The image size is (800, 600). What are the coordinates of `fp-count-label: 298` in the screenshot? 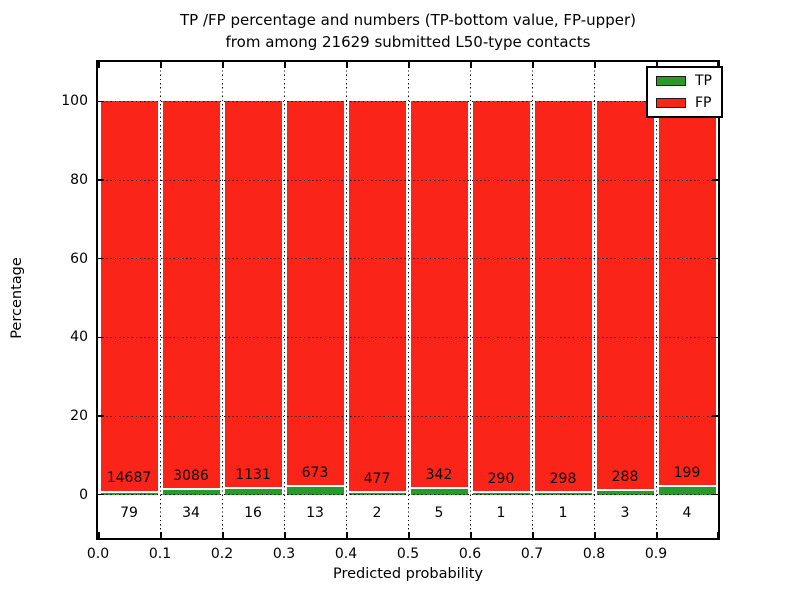 It's located at (563, 479).